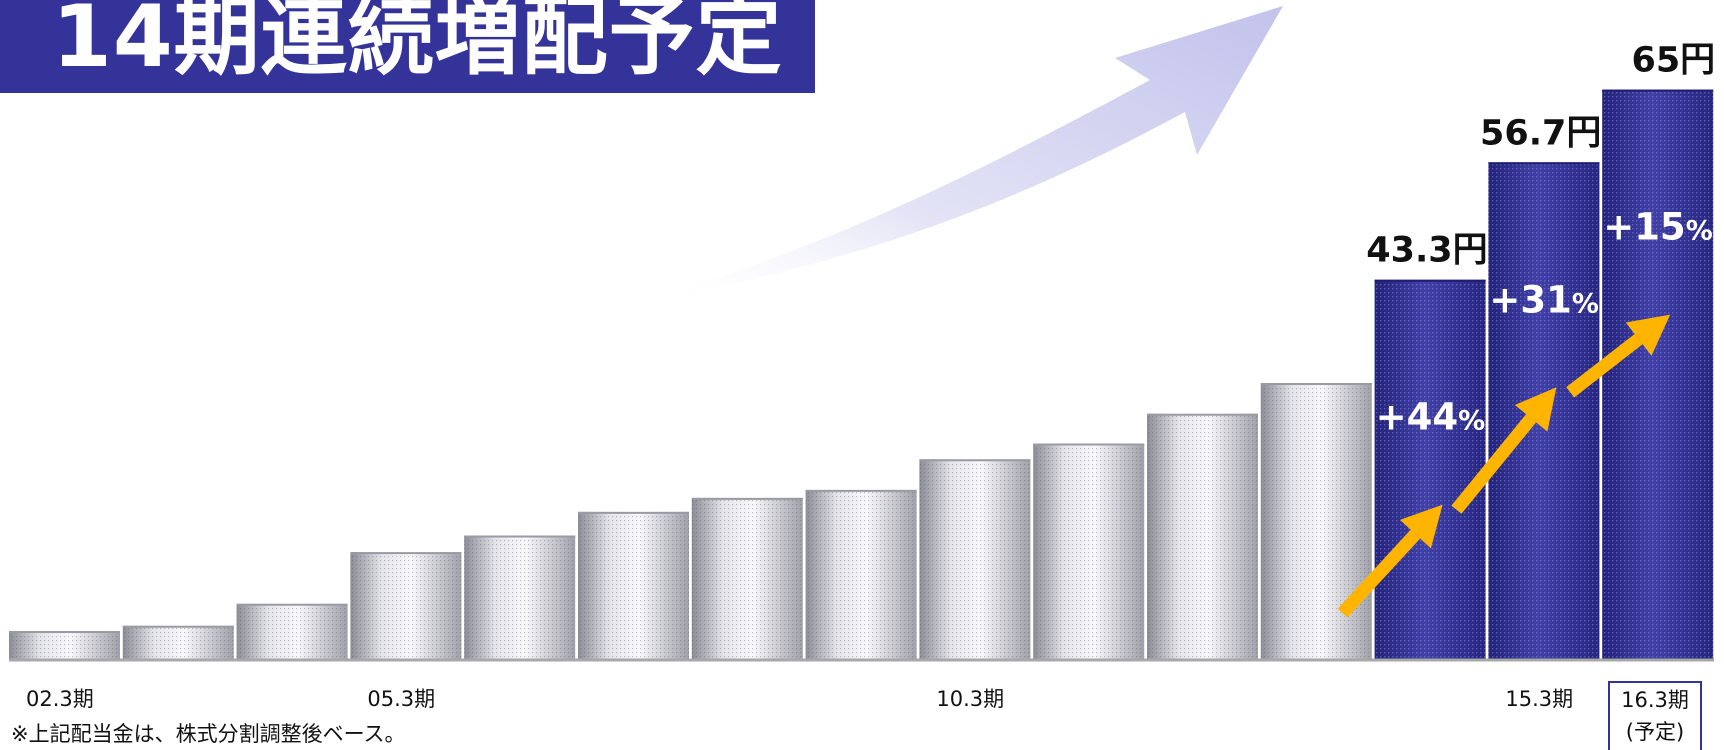  What do you see at coordinates (1540, 240) in the screenshot?
I see `labels-layer: 43.3円 56.7円 65円 +44% +31%+15%` at bounding box center [1540, 240].